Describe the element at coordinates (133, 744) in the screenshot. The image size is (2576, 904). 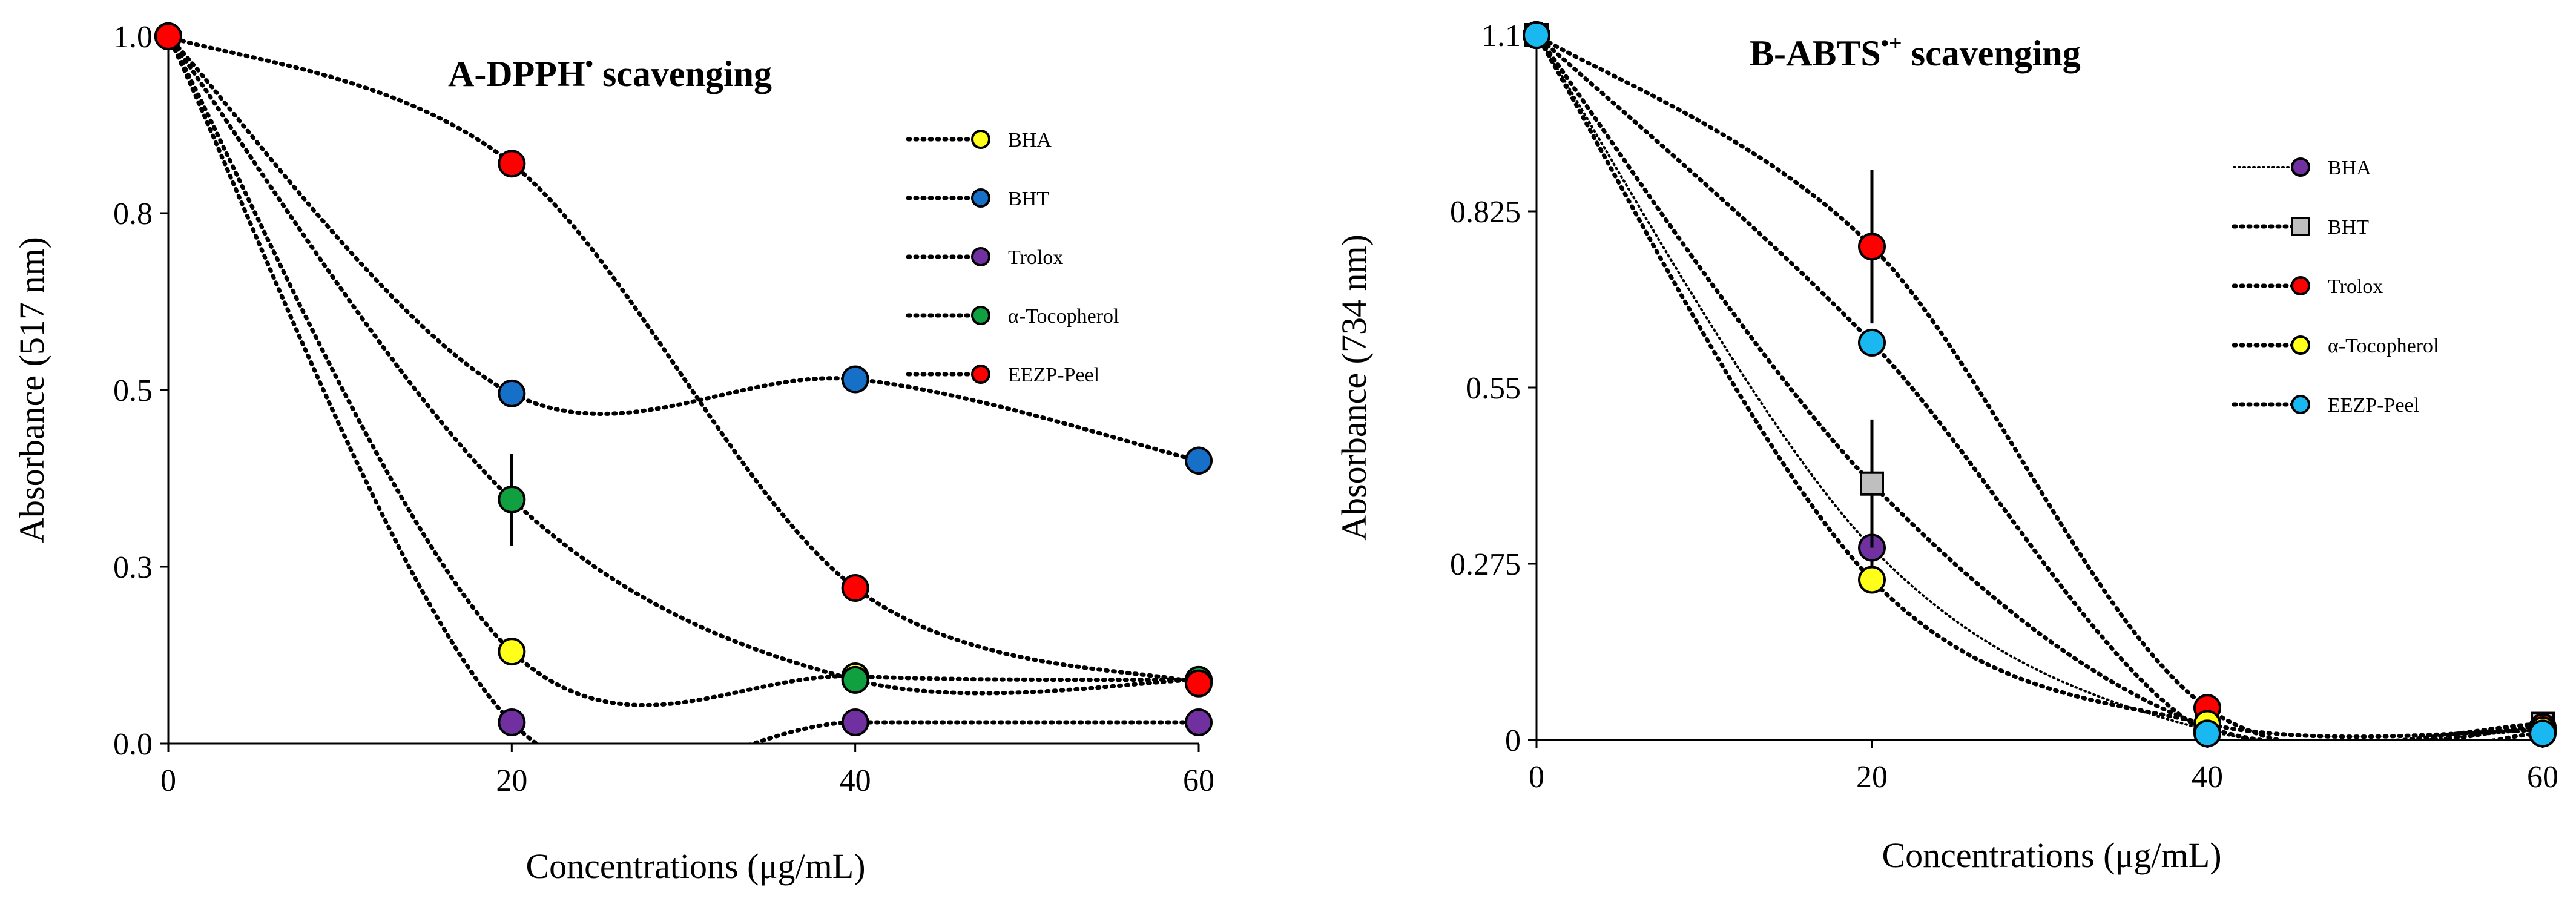
I see `y-tick-label: 0.0` at that location.